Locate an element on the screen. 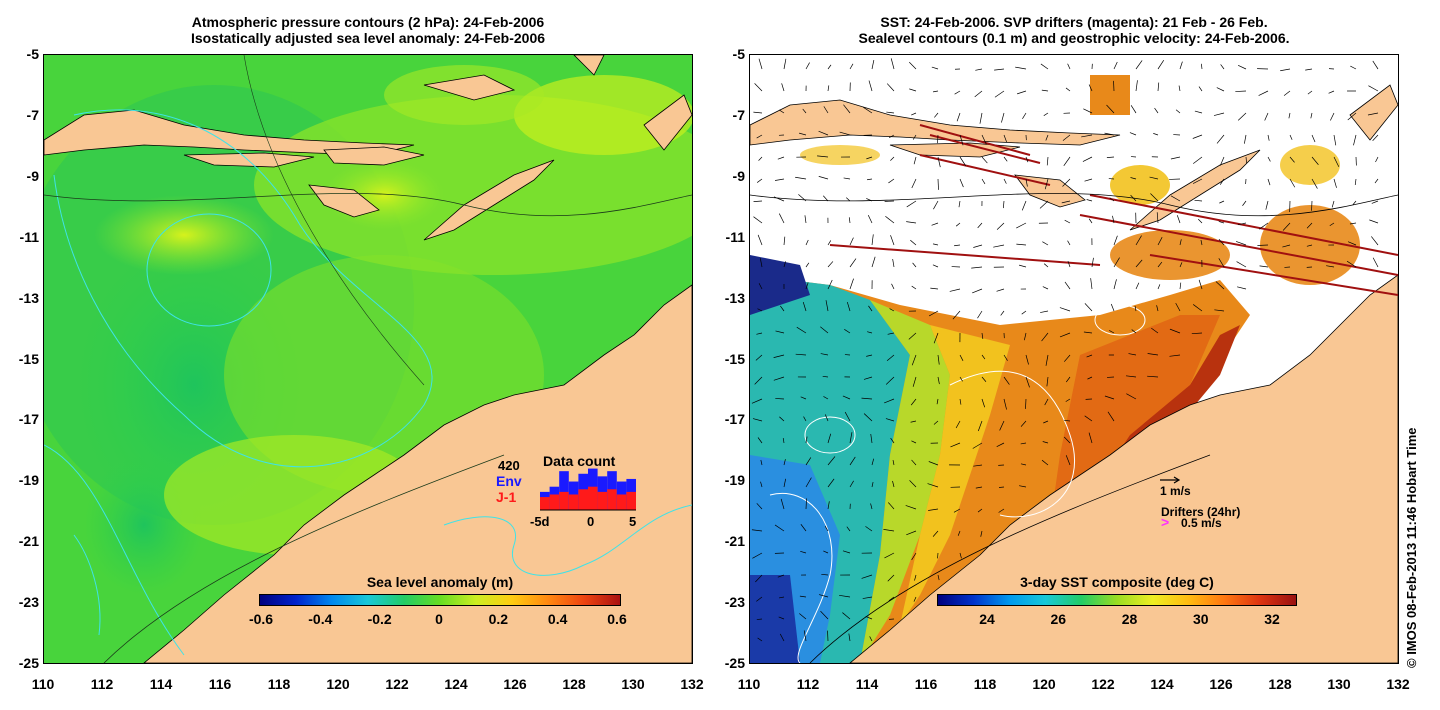  sst-colorbar-label: 3-day SST composite (deg C) is located at coordinates (1117, 582).